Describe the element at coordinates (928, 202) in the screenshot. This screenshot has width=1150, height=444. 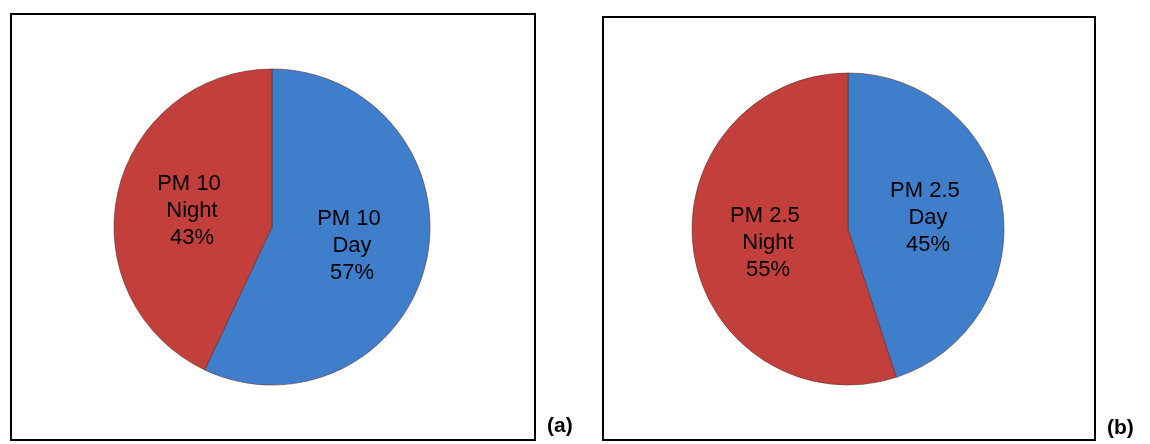
I see `slice-label: PM 2.5 Day` at that location.